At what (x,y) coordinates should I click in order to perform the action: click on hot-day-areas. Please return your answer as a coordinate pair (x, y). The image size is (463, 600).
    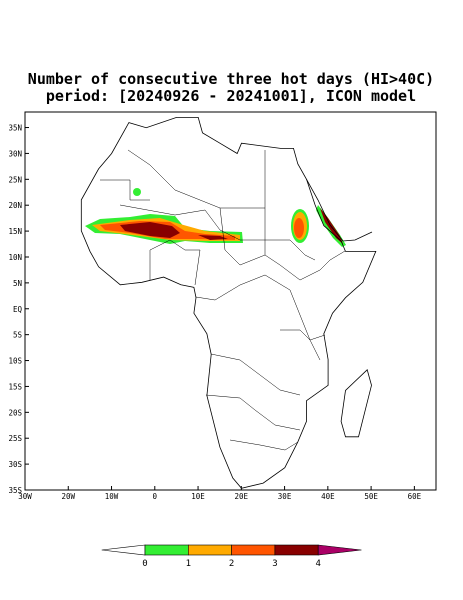
    Looking at the image, I should click on (215, 217).